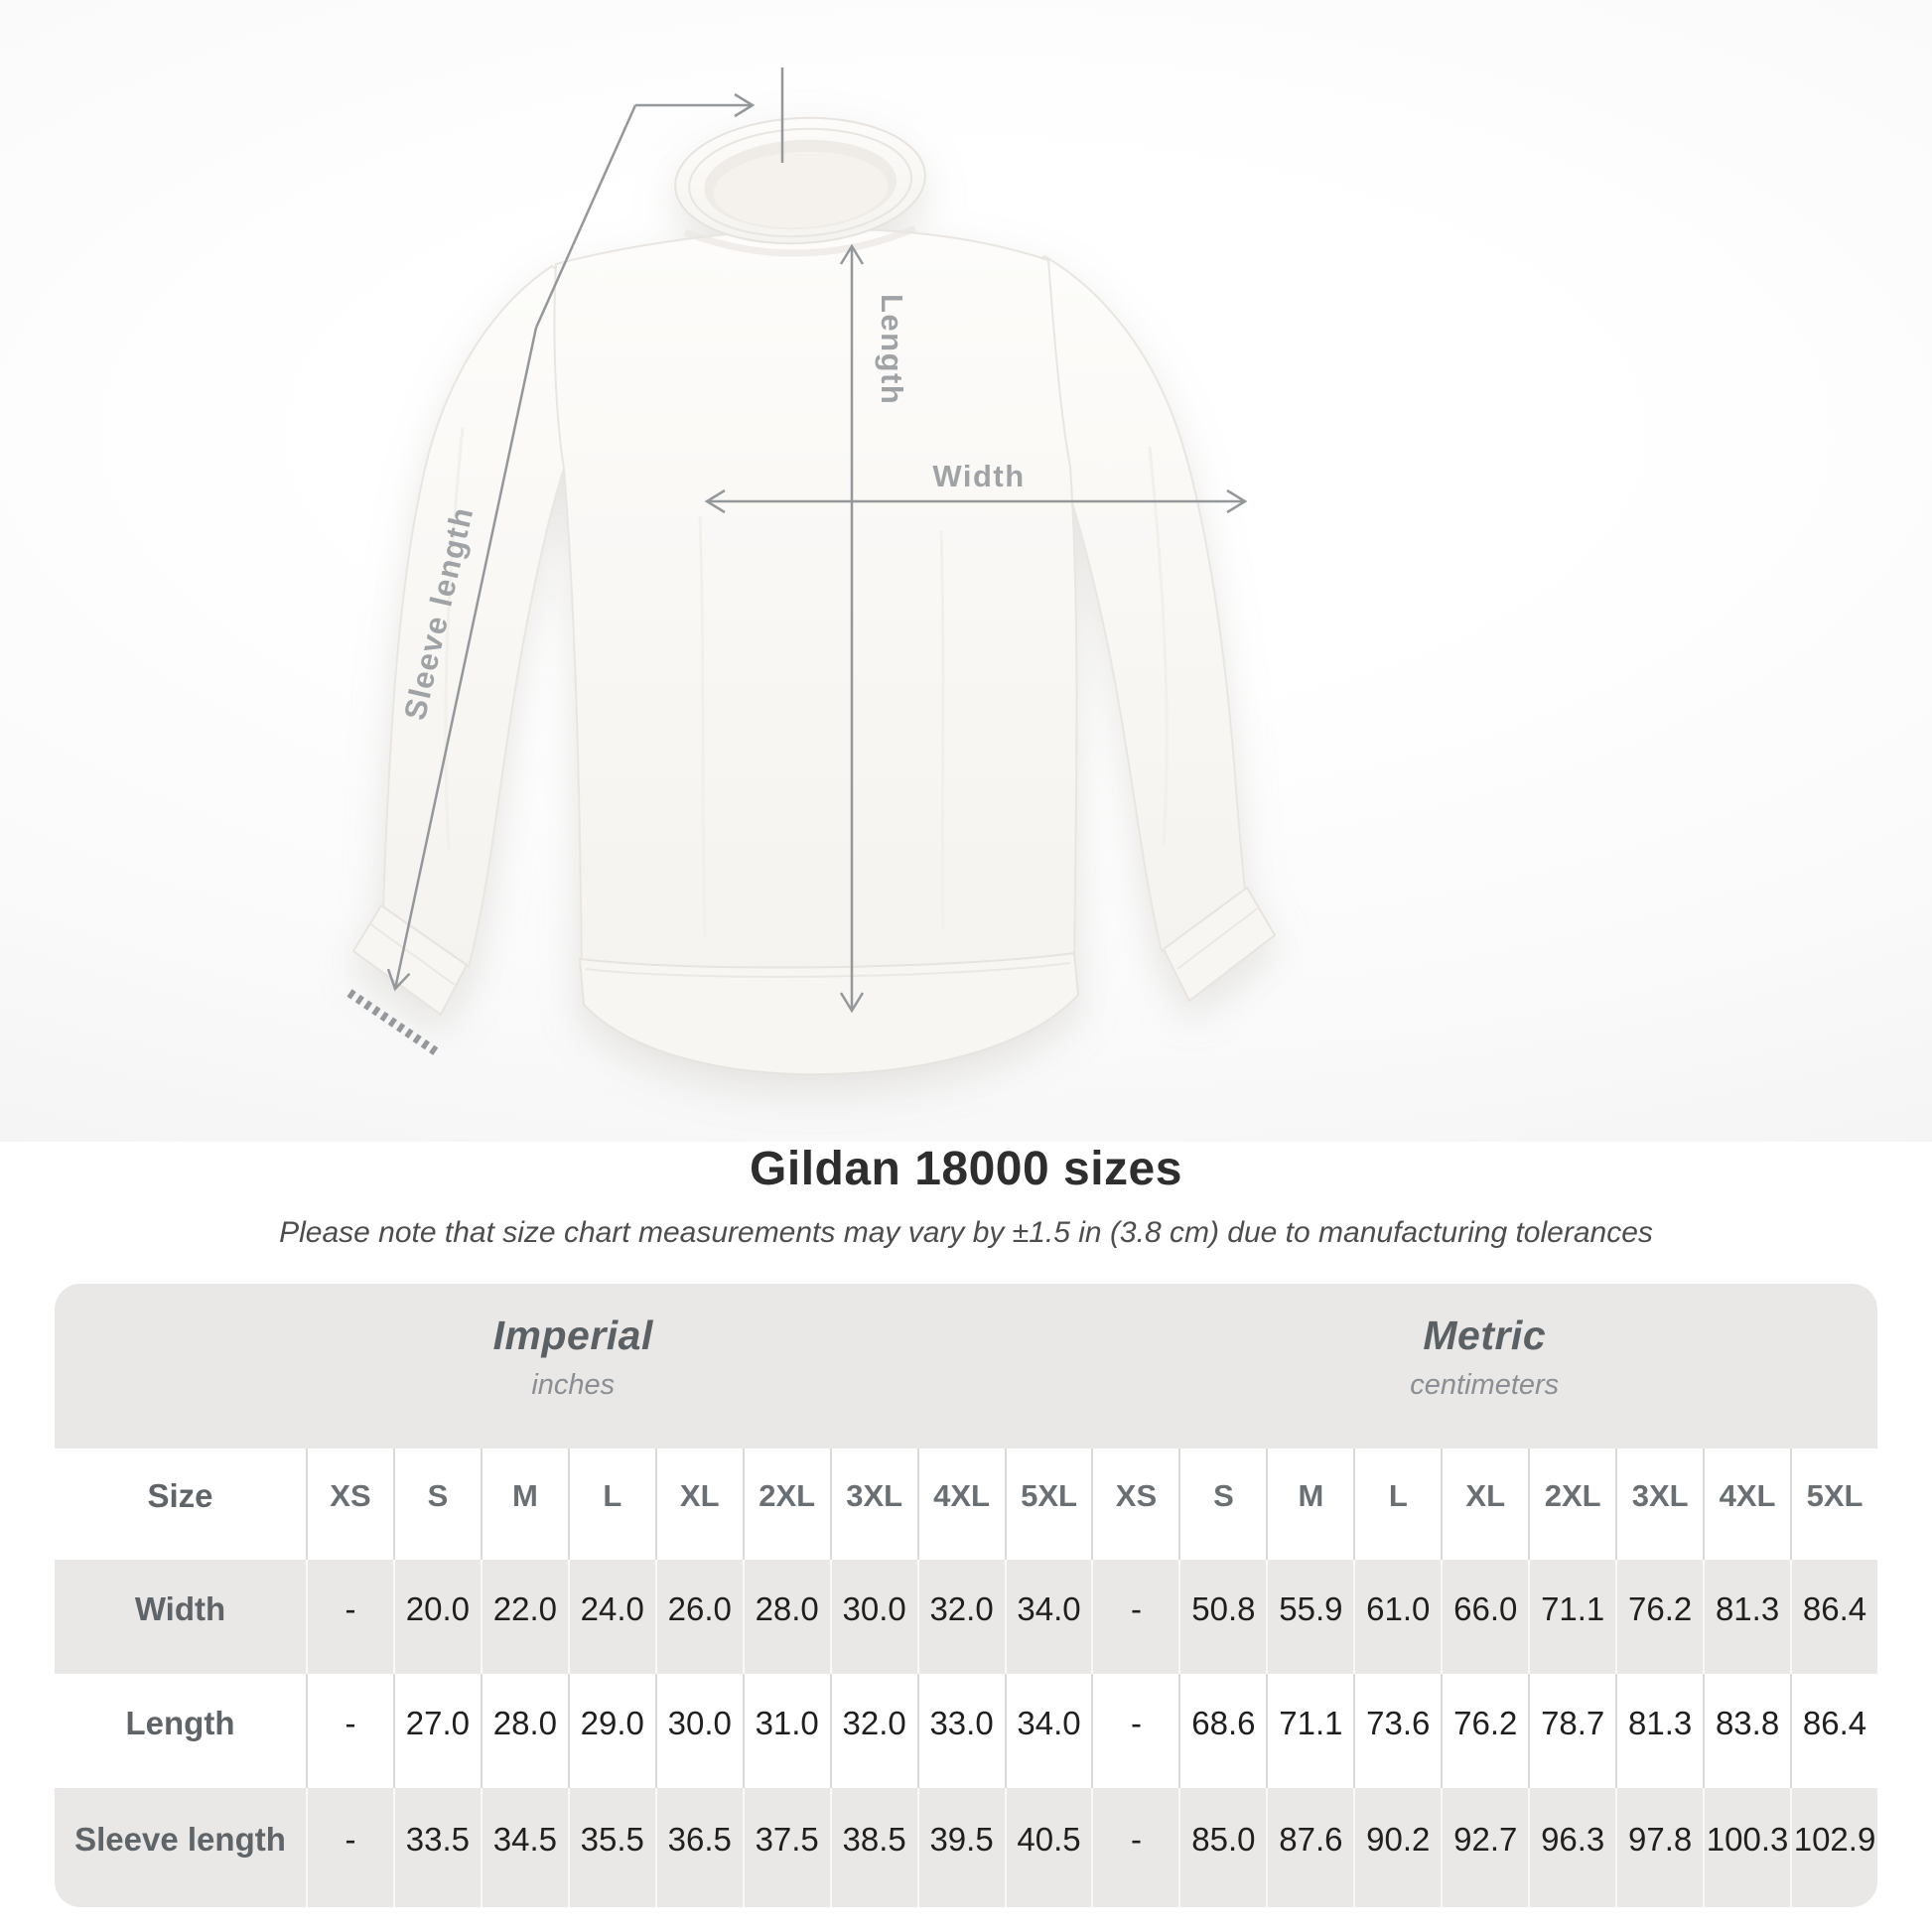  Describe the element at coordinates (1485, 1847) in the screenshot. I see `cell-value: 92.7` at that location.